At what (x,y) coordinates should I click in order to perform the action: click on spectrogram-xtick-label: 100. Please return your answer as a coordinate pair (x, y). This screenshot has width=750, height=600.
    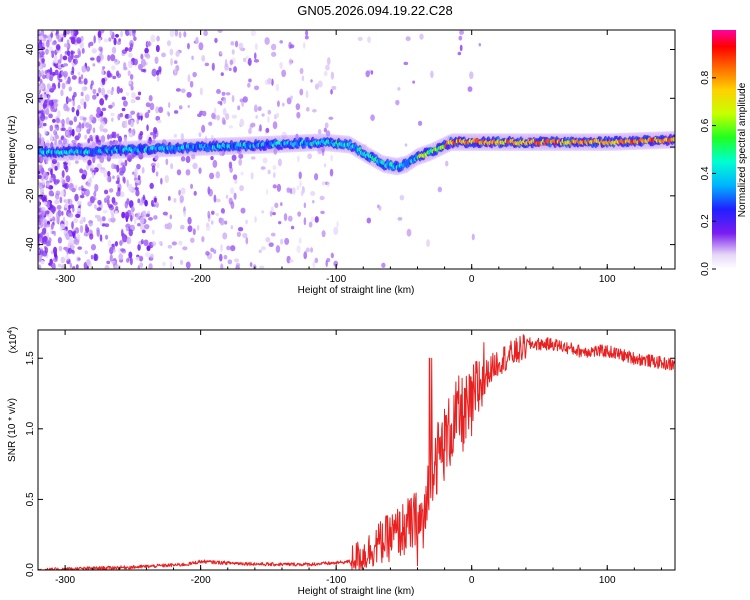
    Looking at the image, I should click on (607, 279).